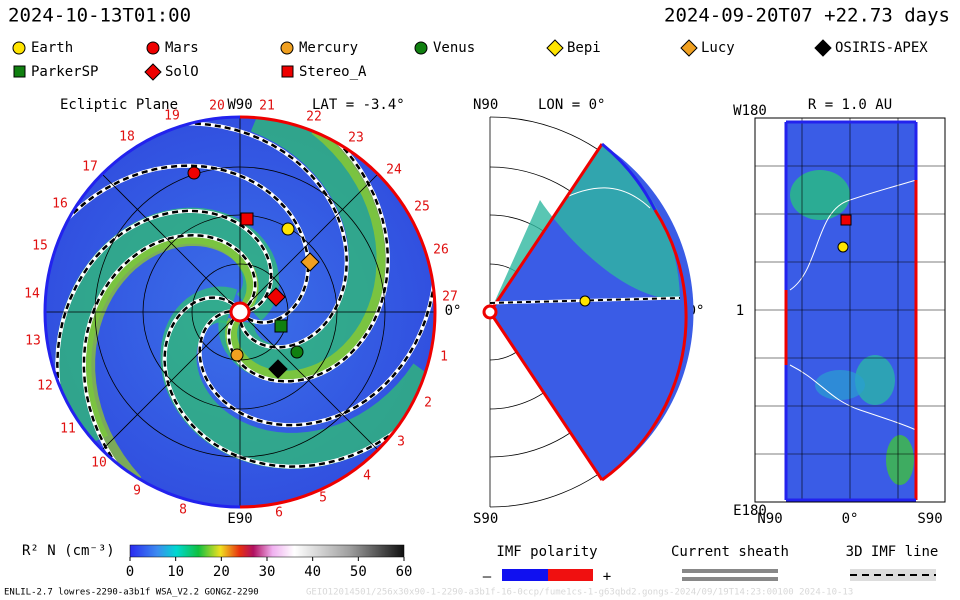 The width and height of the screenshot is (960, 600). What do you see at coordinates (750, 511) in the screenshot?
I see `axis-label: E180` at bounding box center [750, 511].